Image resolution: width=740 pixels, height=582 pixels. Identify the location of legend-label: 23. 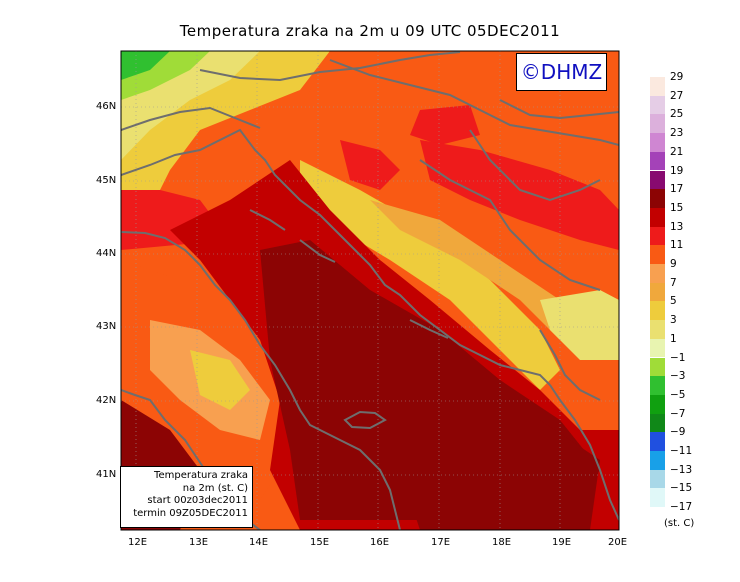
(677, 133).